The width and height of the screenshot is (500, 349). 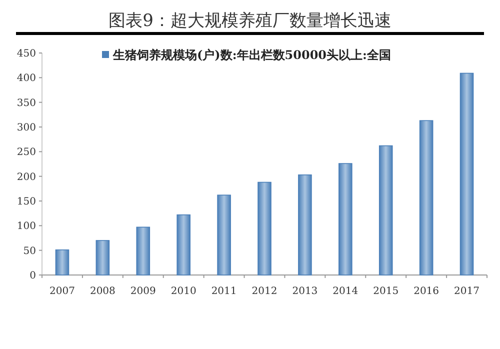 I want to click on y-tick-label: 350, so click(x=26, y=103).